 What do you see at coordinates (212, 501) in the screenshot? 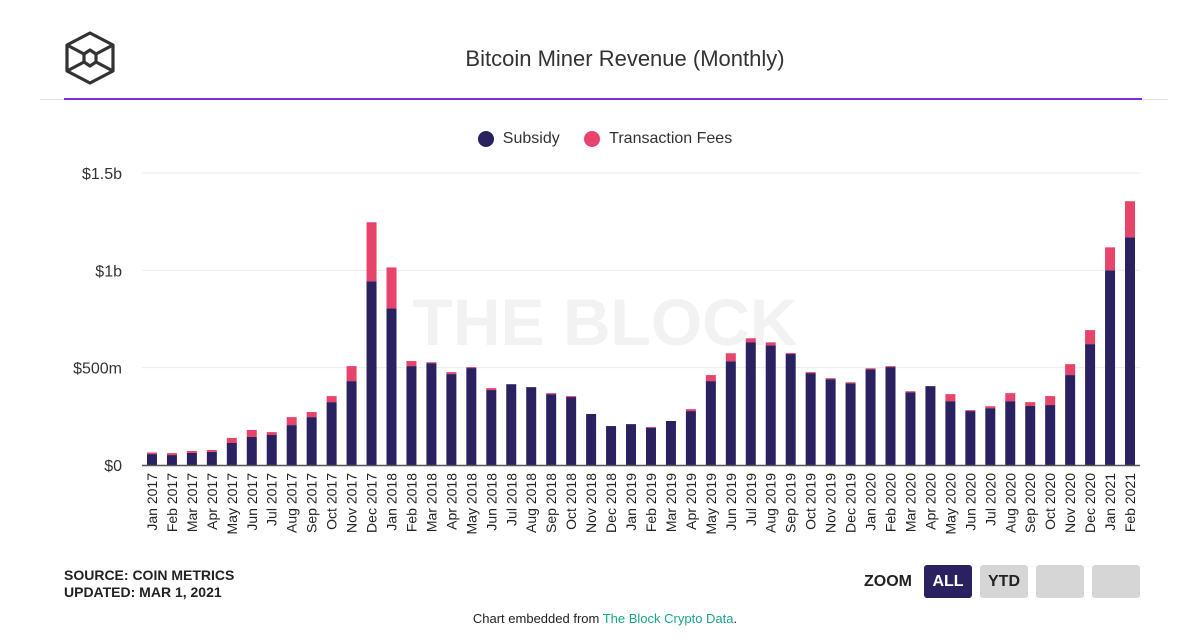
I see `x-tick-label: Apr 2017` at bounding box center [212, 501].